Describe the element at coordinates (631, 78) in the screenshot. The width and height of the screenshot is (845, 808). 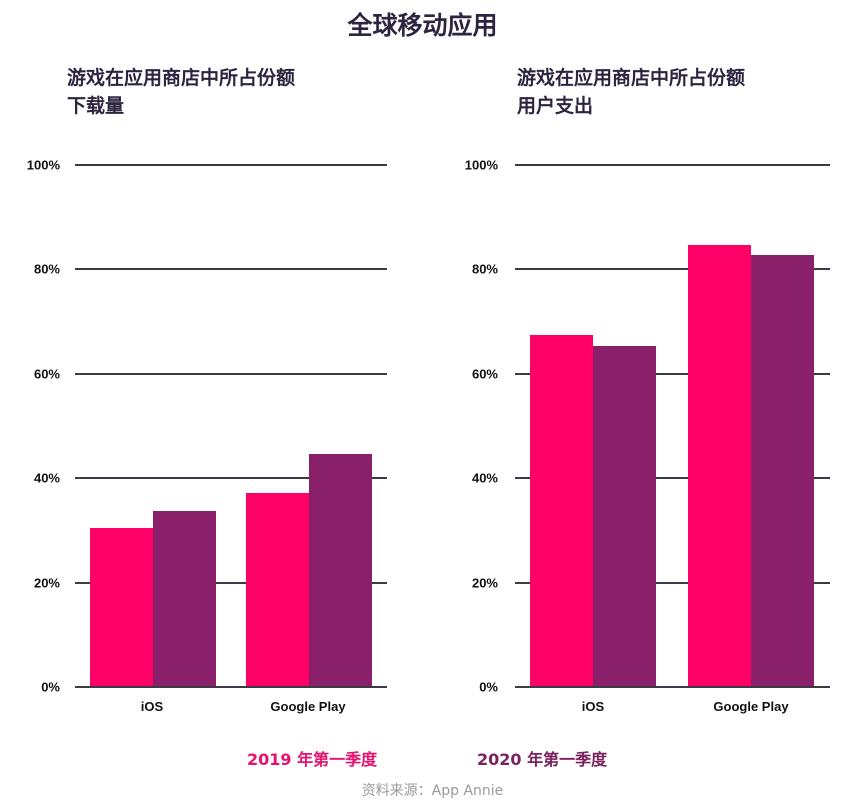
I see `chart-2-subtitle-line1: 游戏在应用商店中所占份额` at that location.